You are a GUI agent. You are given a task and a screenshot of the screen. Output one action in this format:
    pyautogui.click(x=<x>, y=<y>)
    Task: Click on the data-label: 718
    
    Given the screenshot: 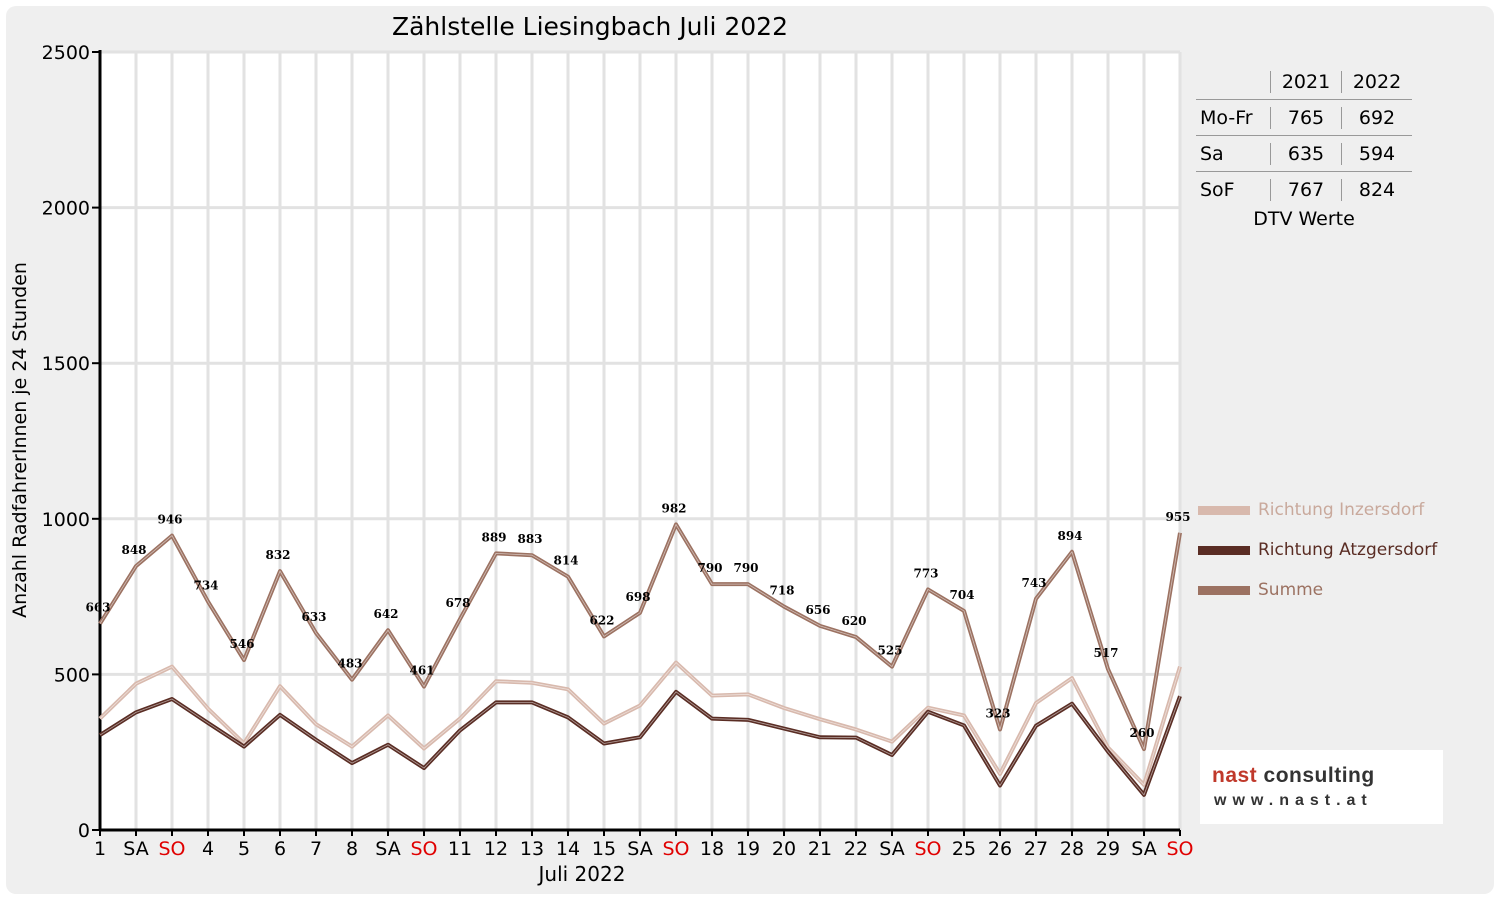 What is the action you would take?
    pyautogui.click(x=781, y=591)
    